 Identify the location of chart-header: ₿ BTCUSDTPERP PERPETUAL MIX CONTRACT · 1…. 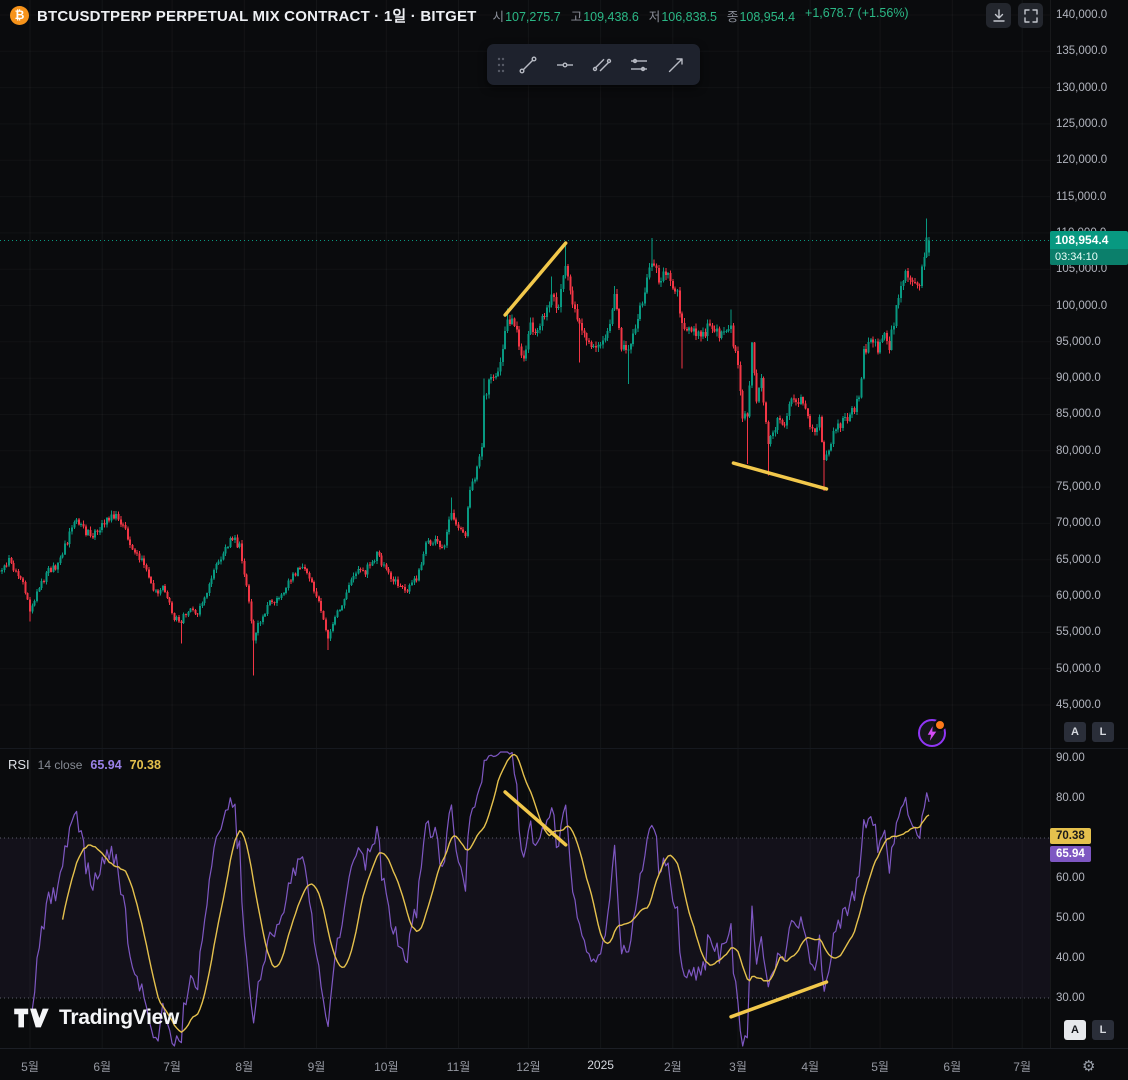
(564, 15).